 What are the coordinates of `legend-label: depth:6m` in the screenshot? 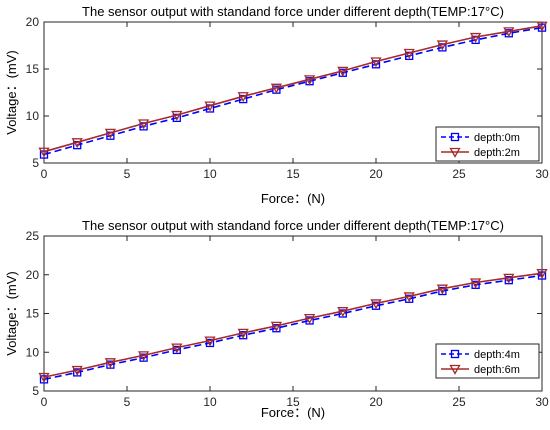 It's located at (497, 370).